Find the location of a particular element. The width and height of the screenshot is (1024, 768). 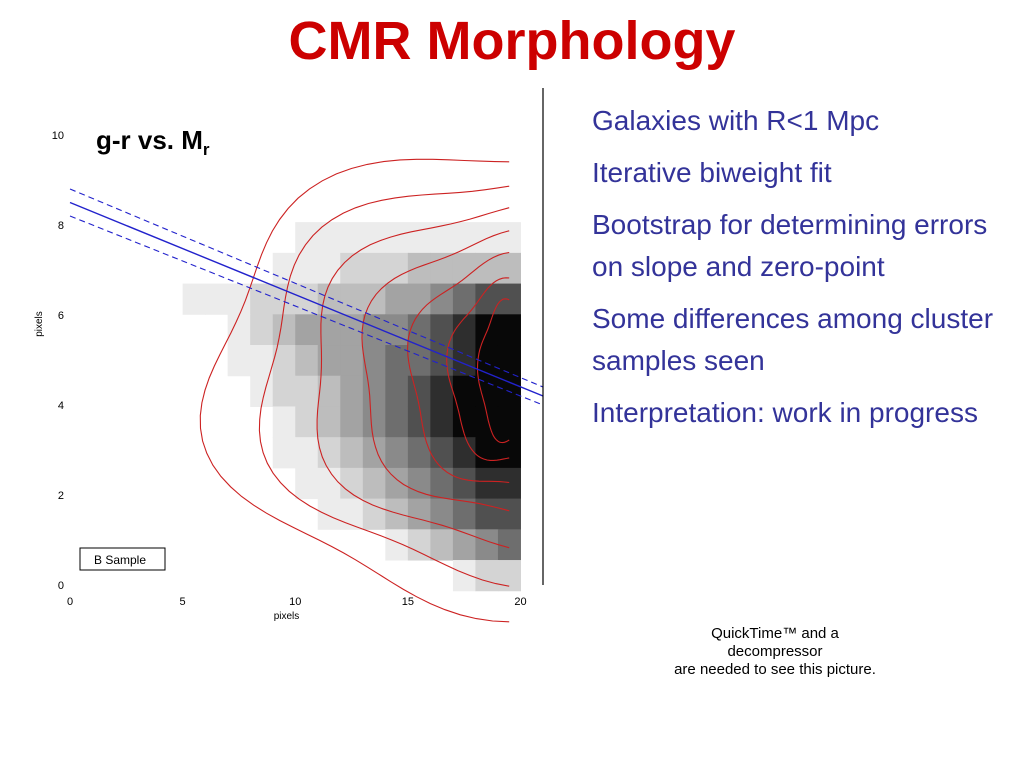

placeholder-line: decompressor is located at coordinates (775, 651).